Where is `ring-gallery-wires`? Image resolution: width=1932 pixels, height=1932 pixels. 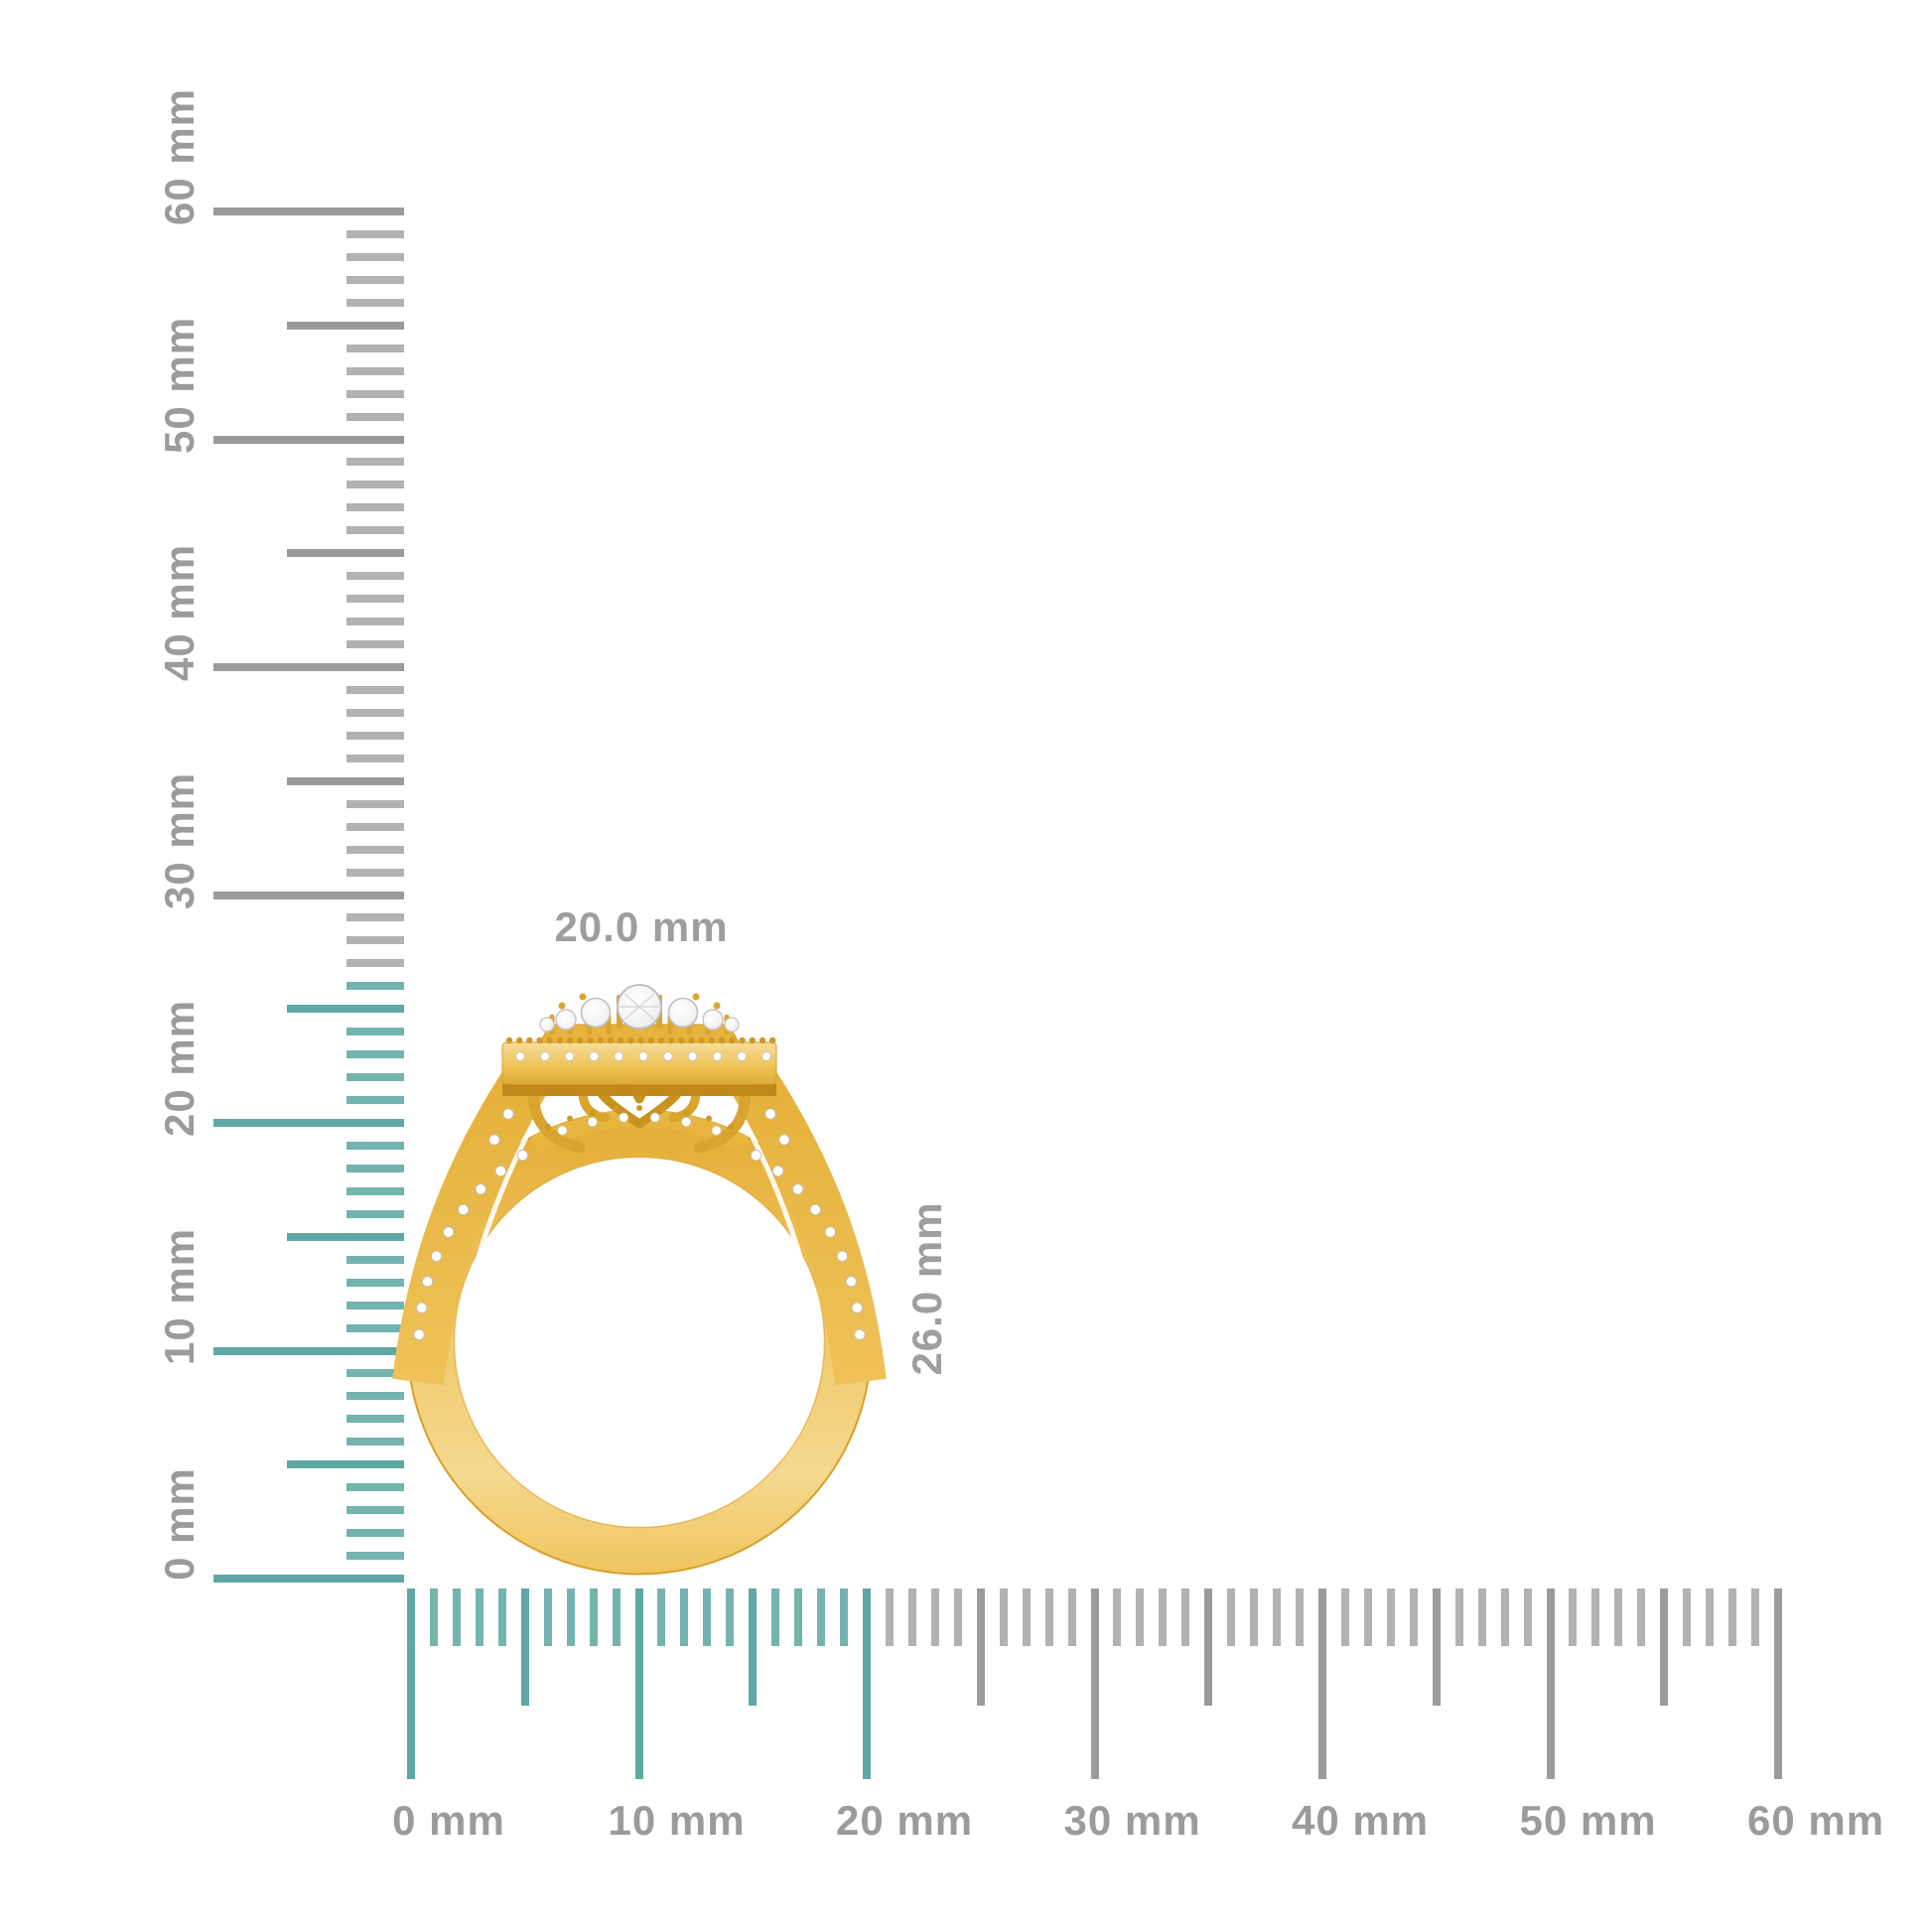 ring-gallery-wires is located at coordinates (639, 1117).